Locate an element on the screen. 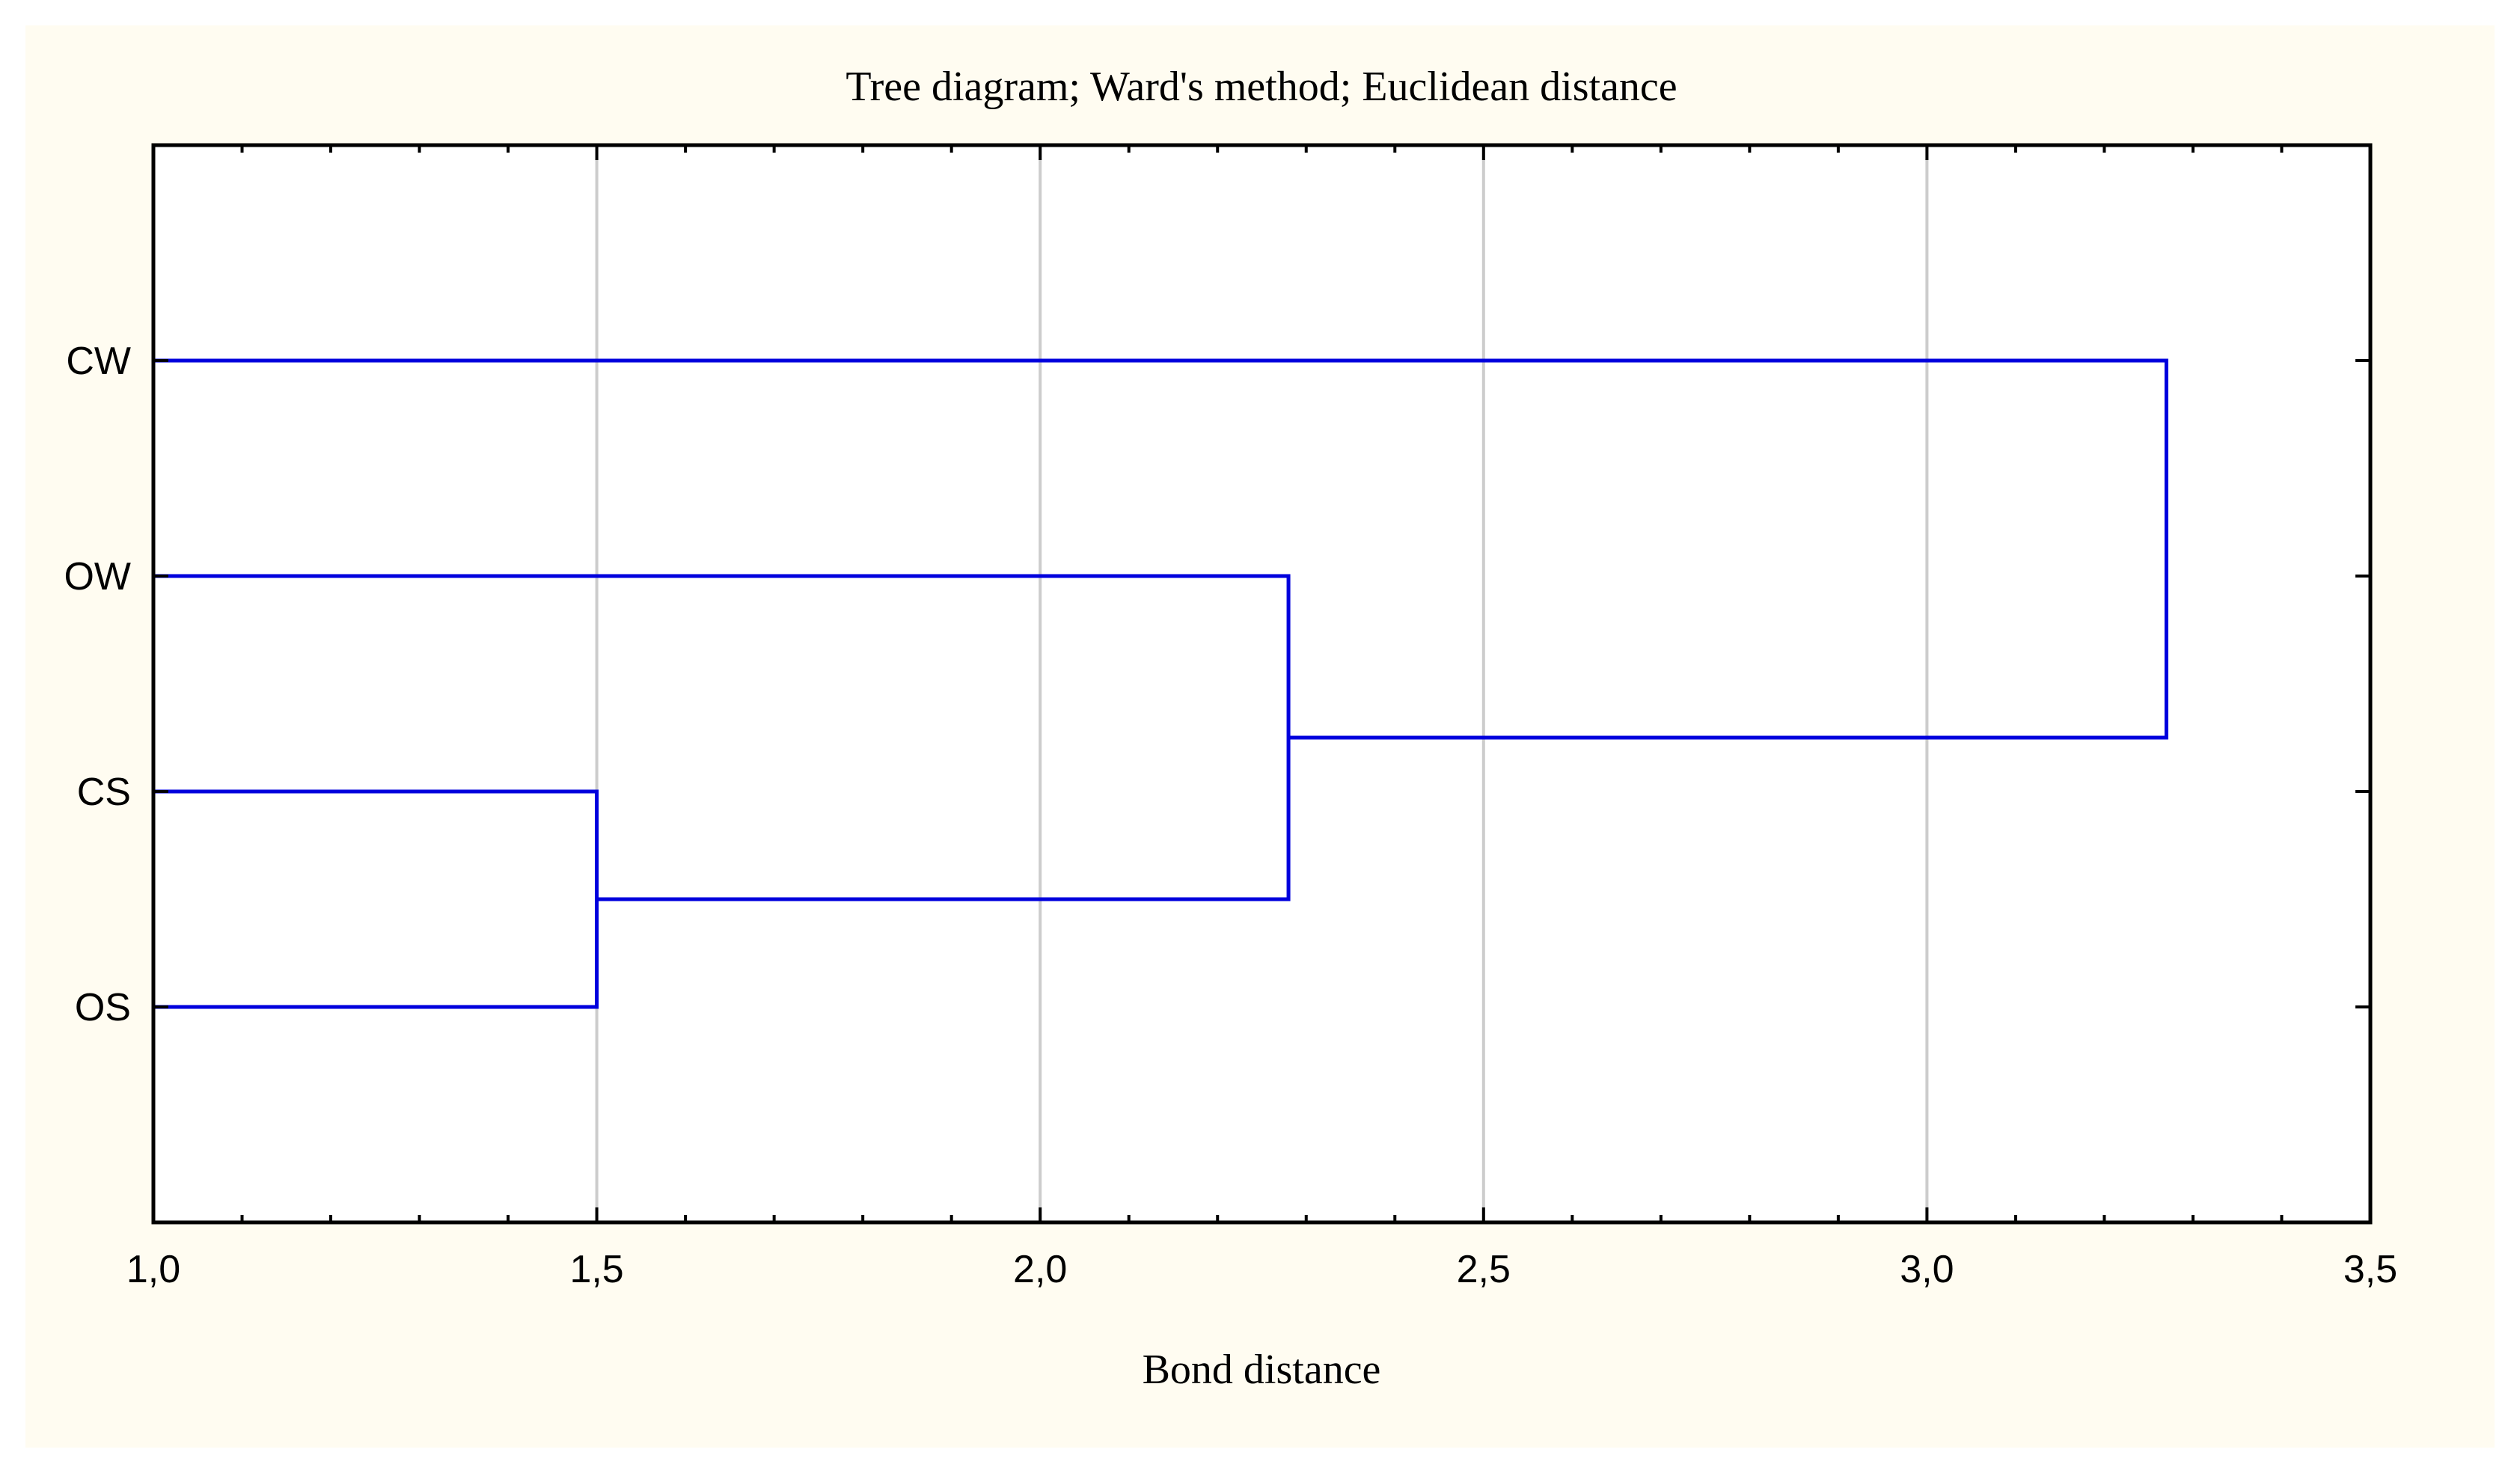 The image size is (2520, 1473). x-axis-label: Bond distance is located at coordinates (1262, 1370).